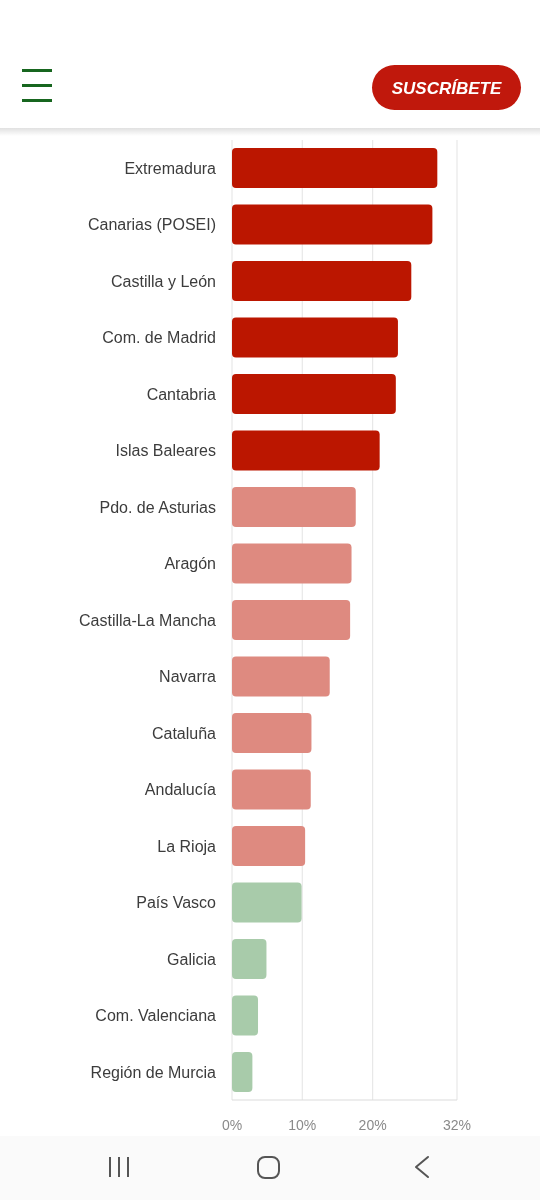  Describe the element at coordinates (148, 620) in the screenshot. I see `y-tick-label: Castilla-La Mancha` at that location.